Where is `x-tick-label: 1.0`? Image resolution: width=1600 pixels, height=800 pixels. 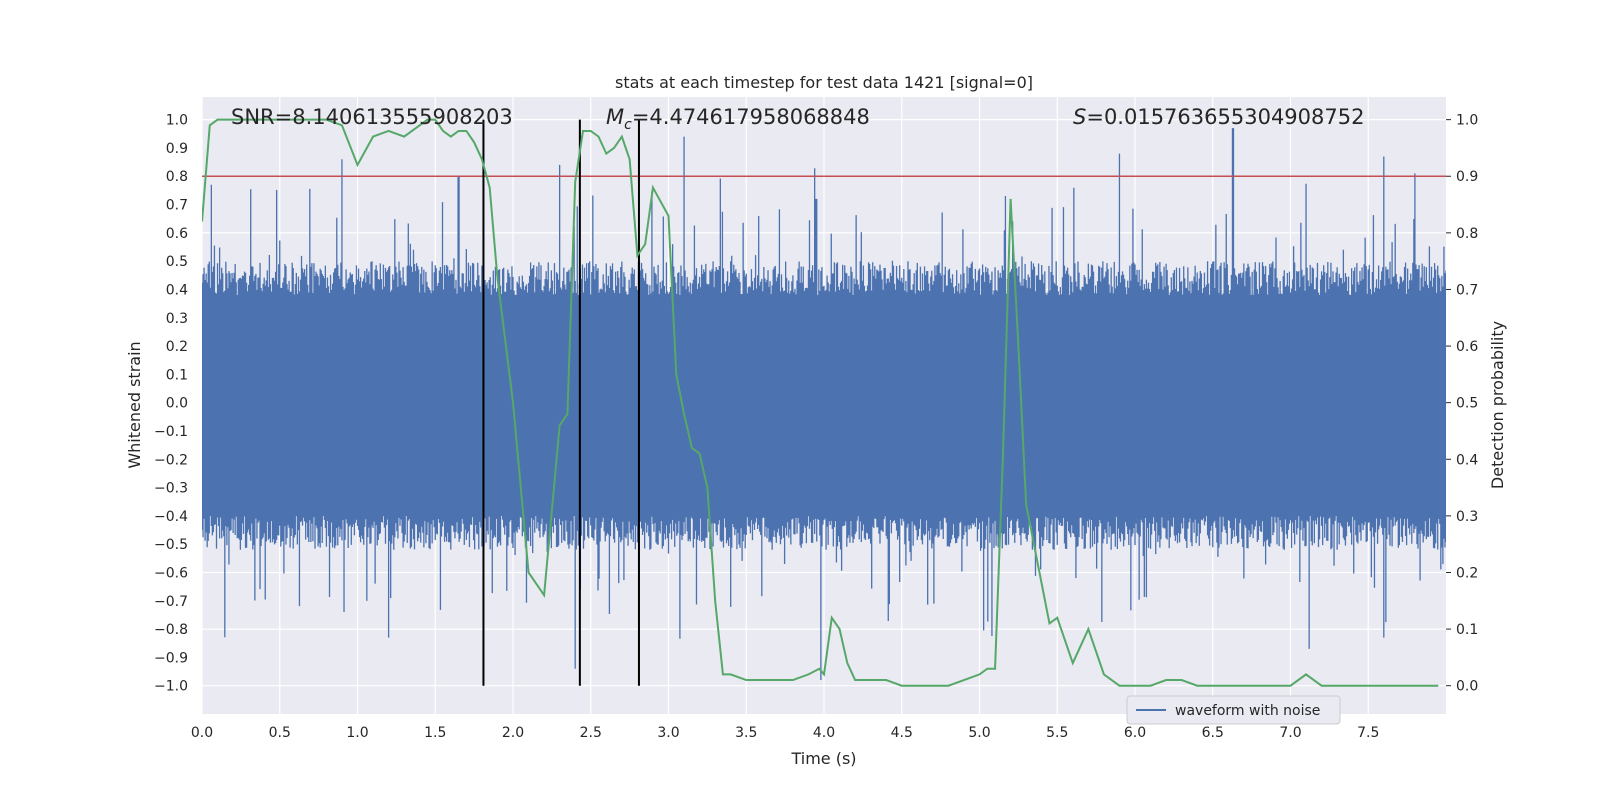
x-tick-label: 1.0 is located at coordinates (357, 733).